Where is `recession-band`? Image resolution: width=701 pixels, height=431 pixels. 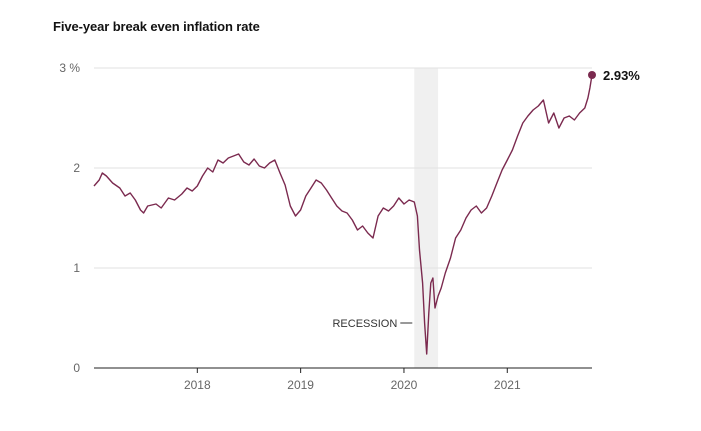 recession-band is located at coordinates (426, 218).